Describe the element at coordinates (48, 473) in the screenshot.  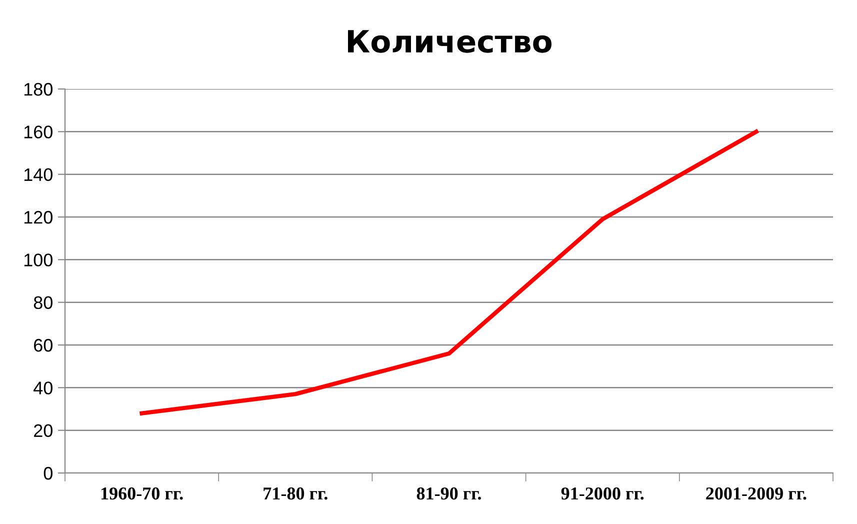
I see `y-tick-label: 0` at that location.